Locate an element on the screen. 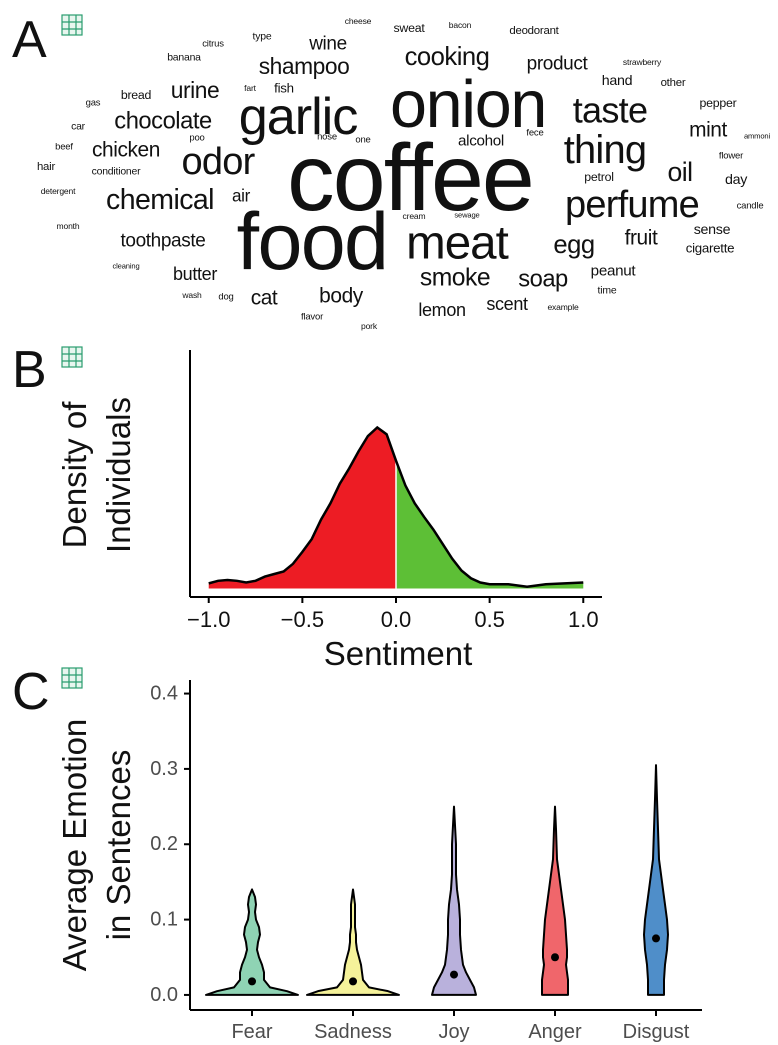  word: cat is located at coordinates (264, 298).